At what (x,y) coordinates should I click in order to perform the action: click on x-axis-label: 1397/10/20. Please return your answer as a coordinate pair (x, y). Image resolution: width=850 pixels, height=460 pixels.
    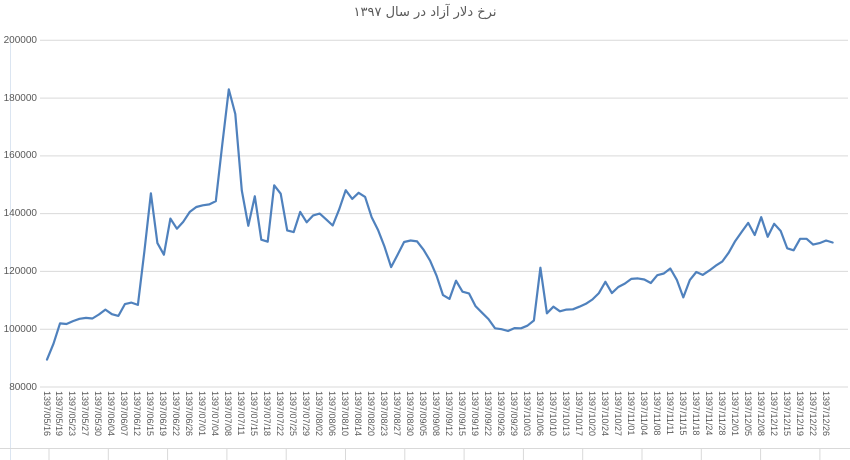
    Looking at the image, I should click on (591, 414).